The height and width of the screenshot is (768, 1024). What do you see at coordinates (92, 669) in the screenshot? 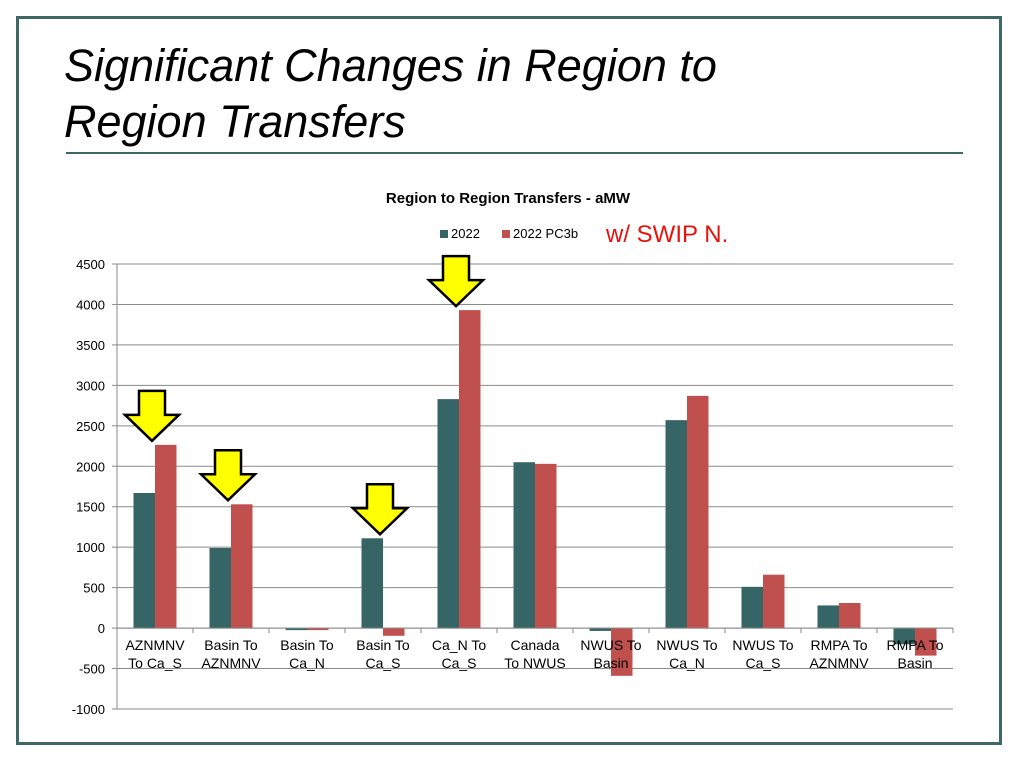
I see `y-tick-label: -500` at bounding box center [92, 669].